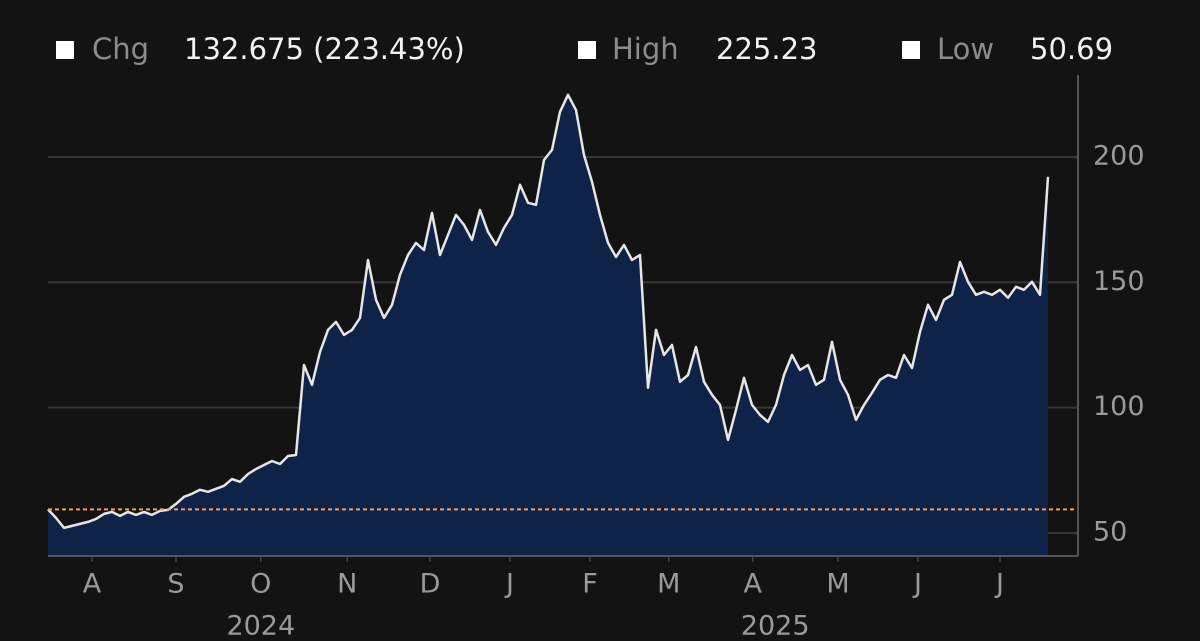 This screenshot has height=641, width=1200. Describe the element at coordinates (430, 584) in the screenshot. I see `x-tick-label: D` at that location.